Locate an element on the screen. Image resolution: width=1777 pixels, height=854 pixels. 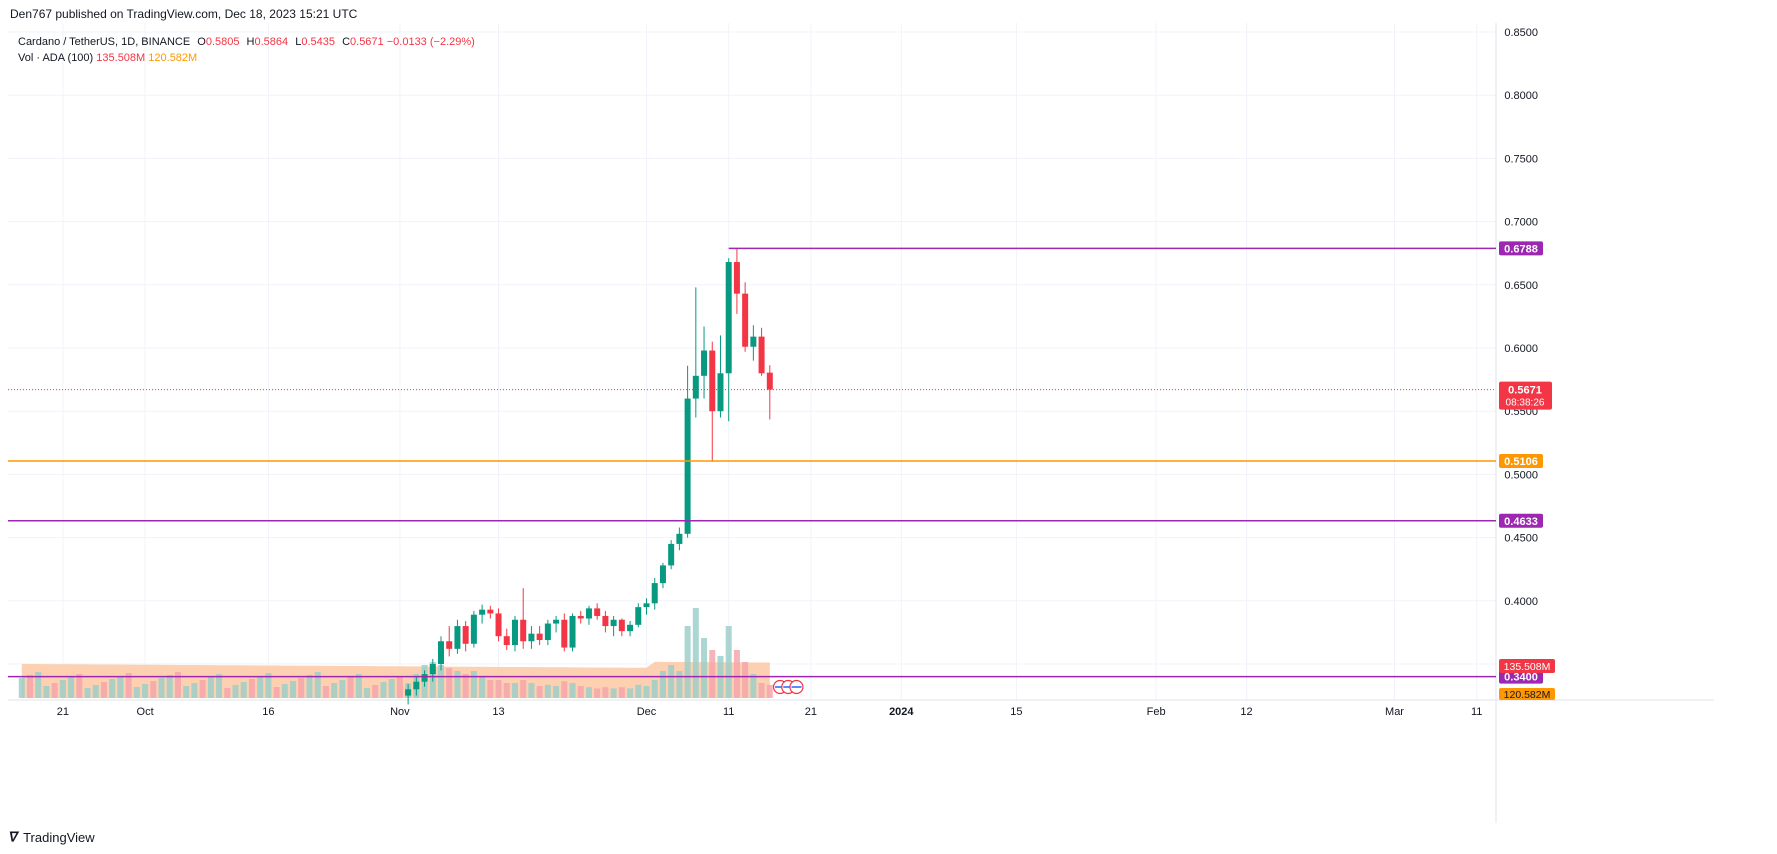
current-price-value: 0.5671 is located at coordinates (1525, 391).